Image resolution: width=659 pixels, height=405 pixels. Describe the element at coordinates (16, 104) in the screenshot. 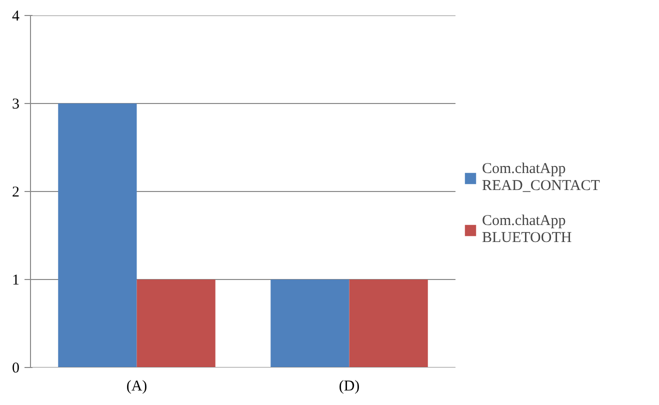

I see `y-tick-label: 3` at that location.